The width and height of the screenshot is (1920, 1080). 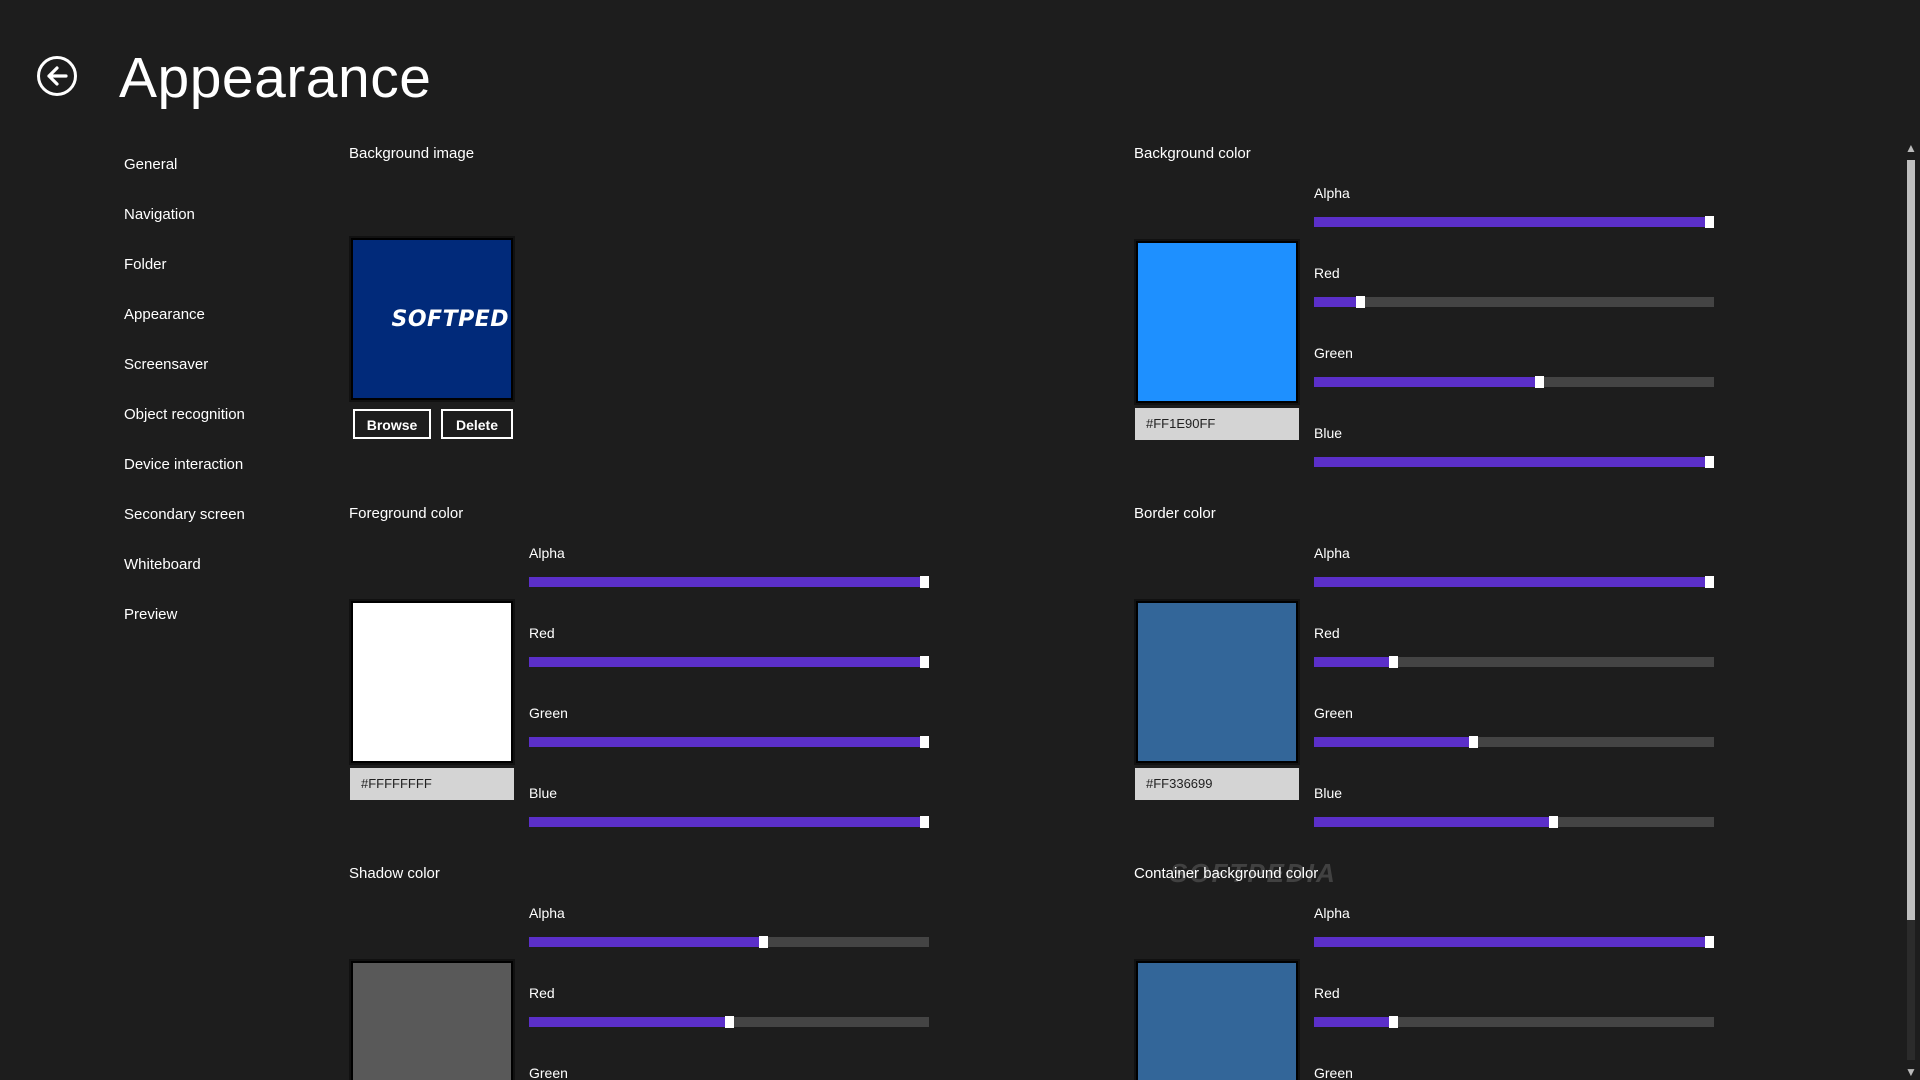 I want to click on border-green-slider, so click(x=1514, y=742).